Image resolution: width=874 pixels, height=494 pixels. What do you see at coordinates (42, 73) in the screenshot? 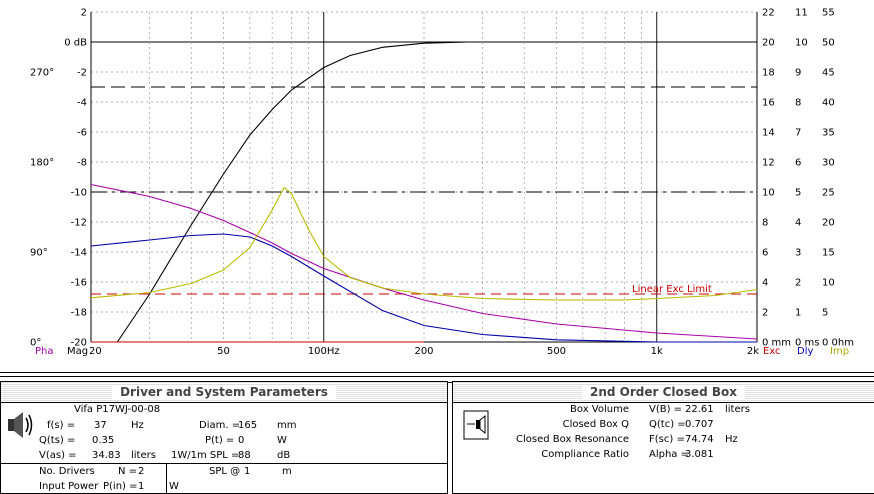
I see `phase-tick-label: 270°` at bounding box center [42, 73].